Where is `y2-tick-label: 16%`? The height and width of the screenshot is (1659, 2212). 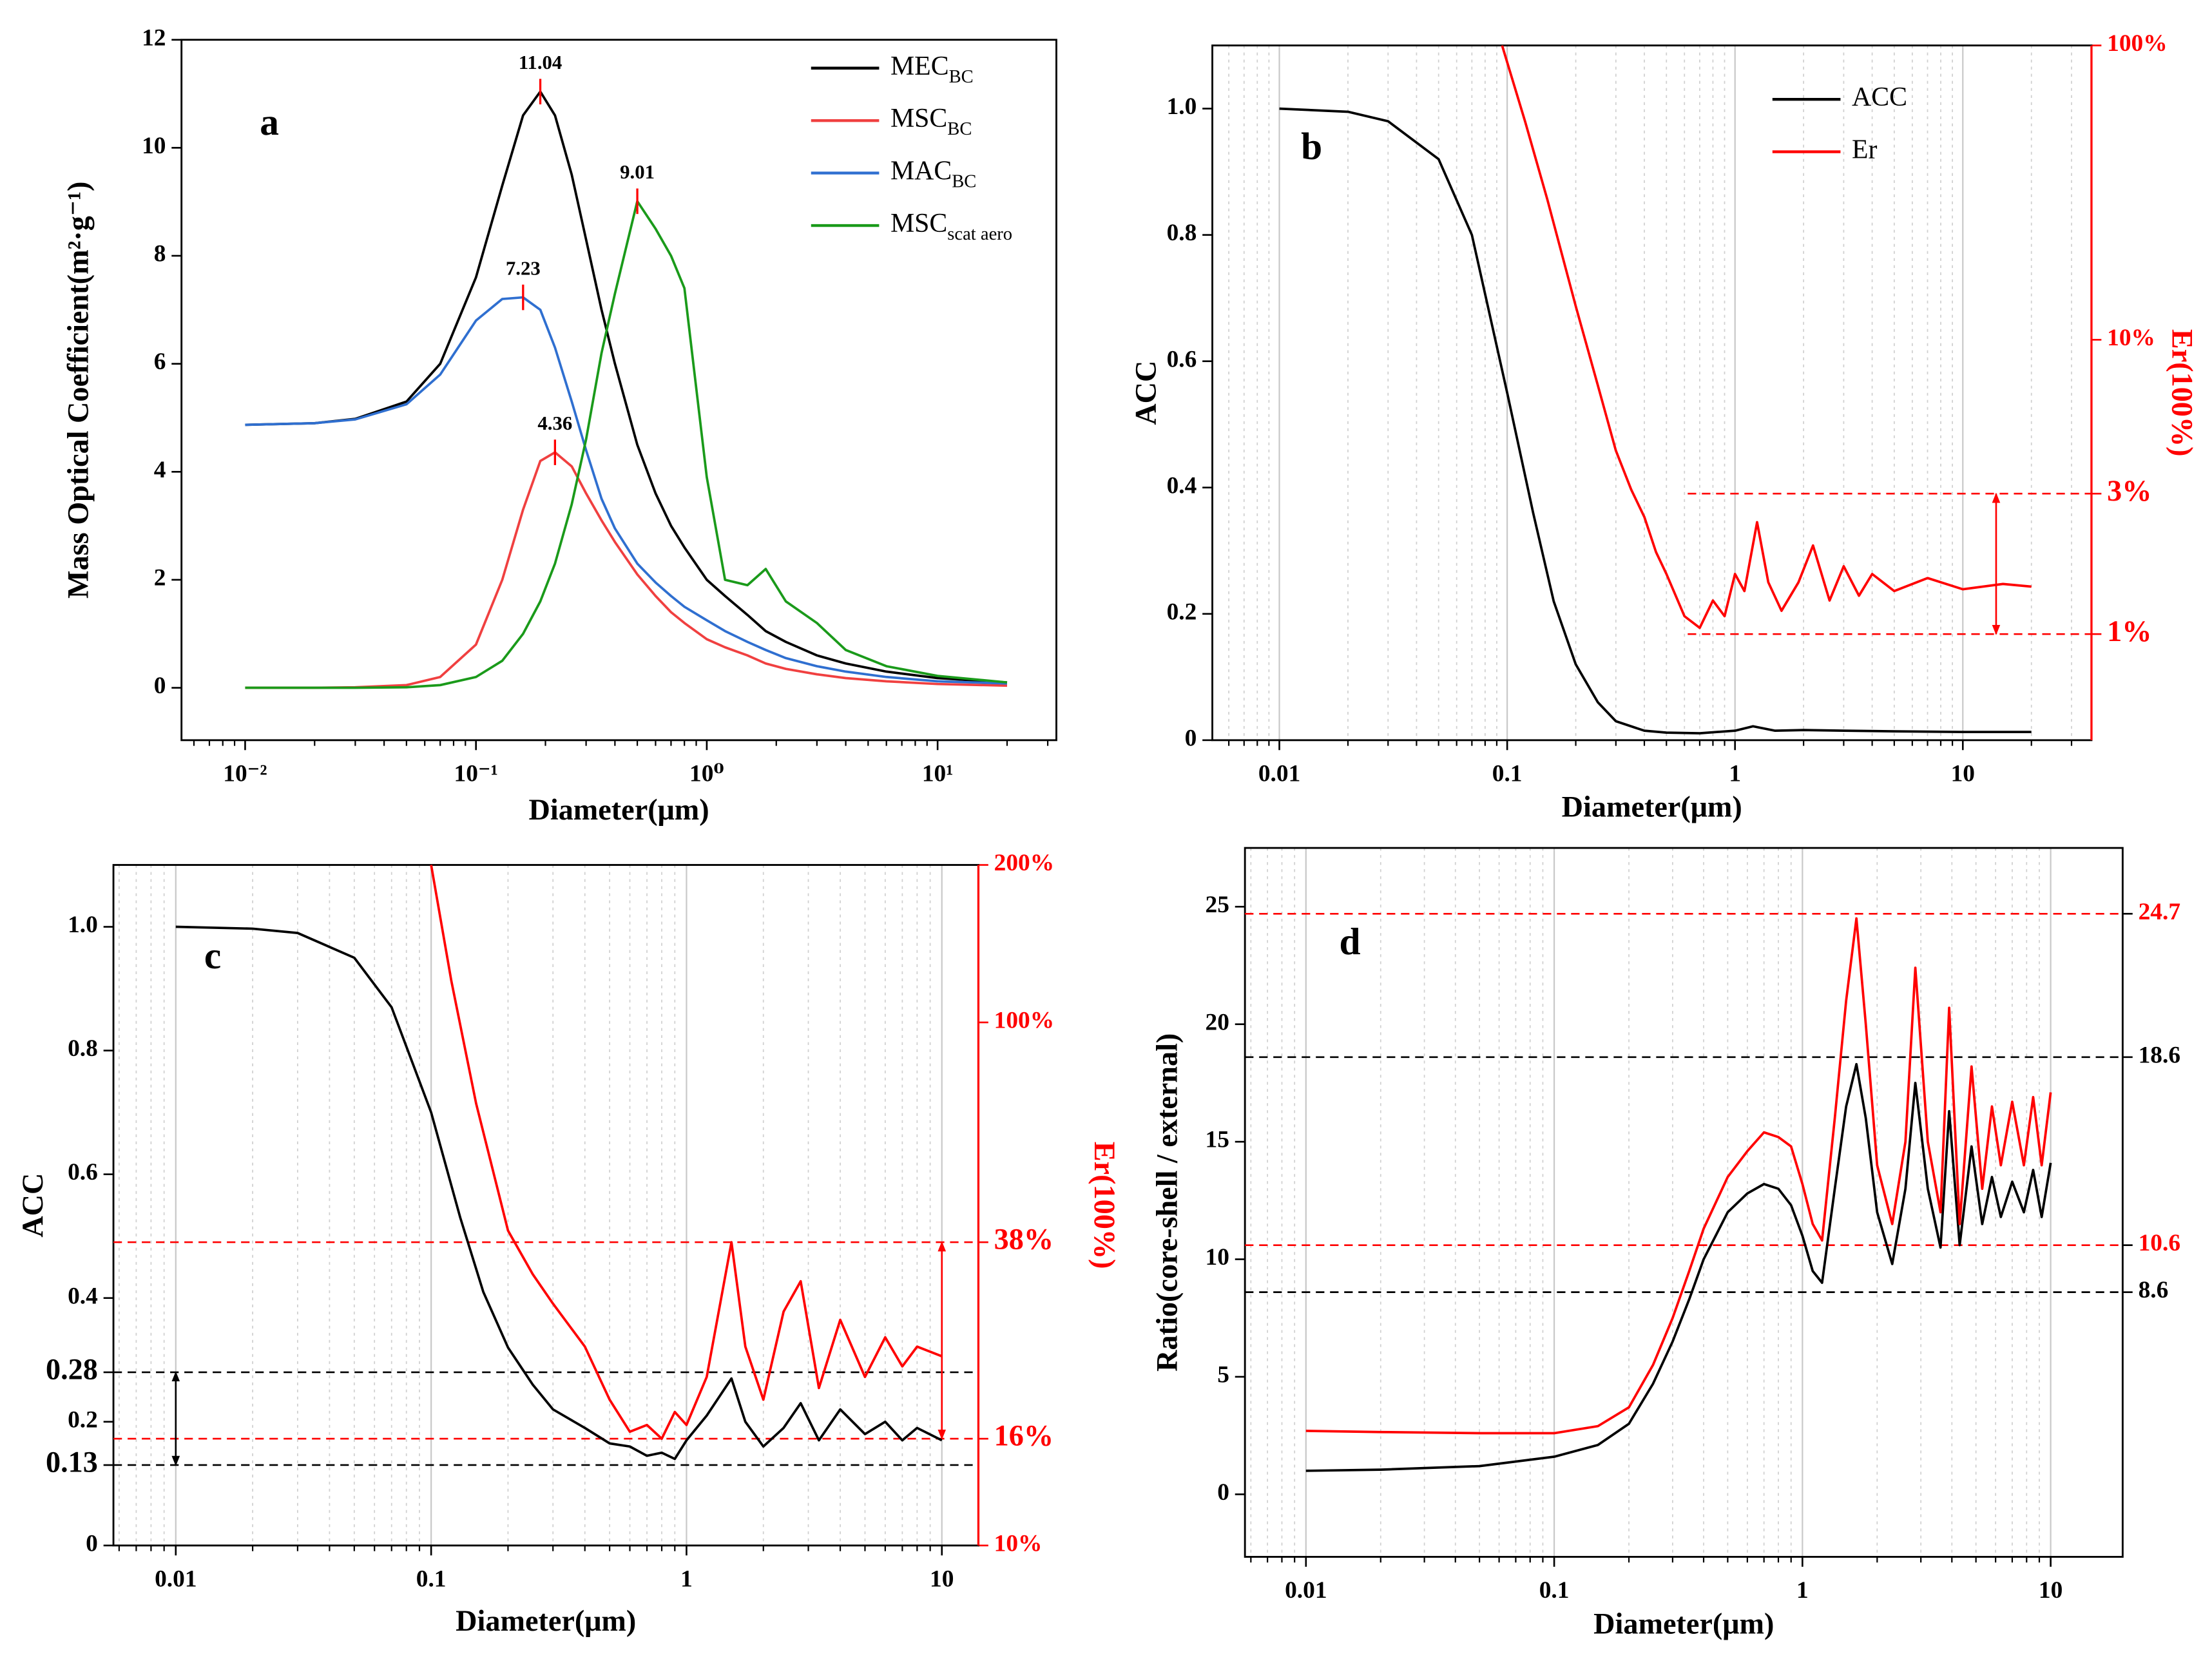
y2-tick-label: 16% is located at coordinates (1023, 1436).